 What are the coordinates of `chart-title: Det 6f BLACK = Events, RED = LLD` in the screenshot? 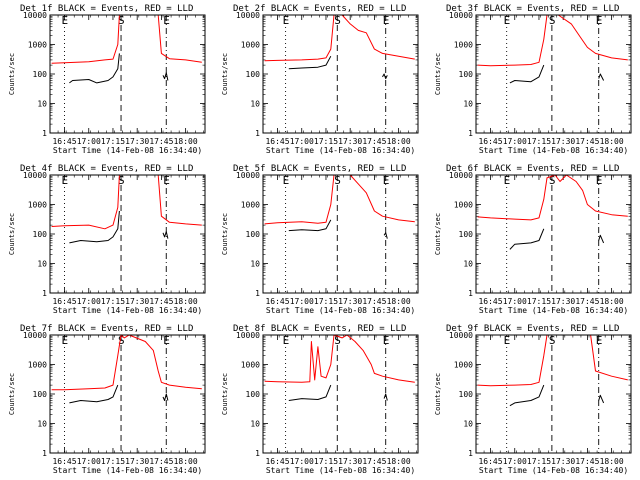 It's located at (532, 169).